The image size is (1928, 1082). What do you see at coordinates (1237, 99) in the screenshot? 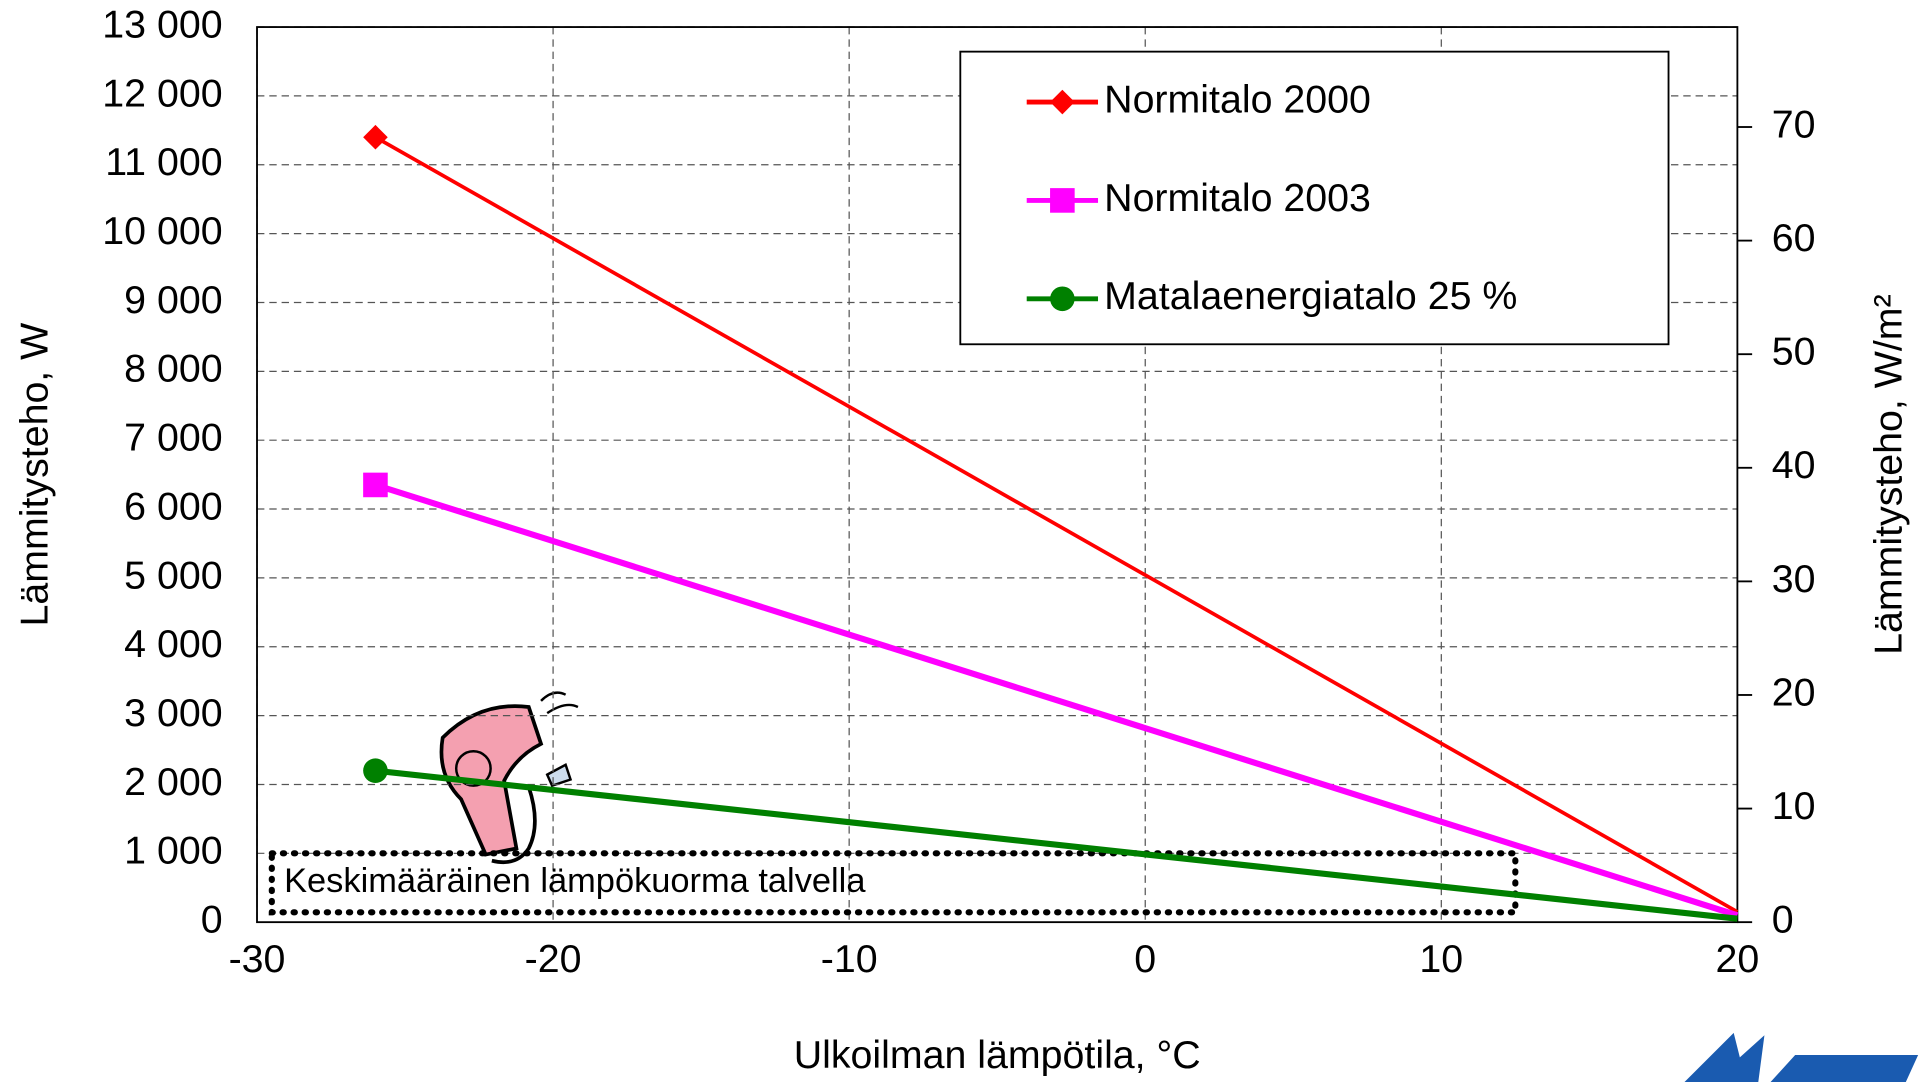
I see `legend-label: Normitalo 2000` at bounding box center [1237, 99].